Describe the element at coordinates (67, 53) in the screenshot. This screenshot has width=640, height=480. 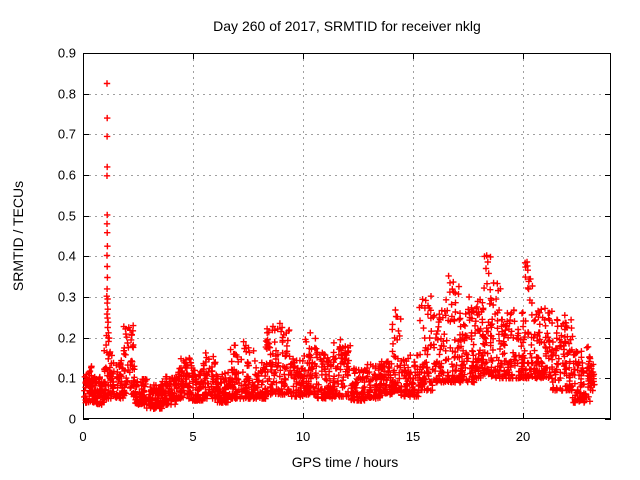
I see `y-tick-label: 0.9` at that location.